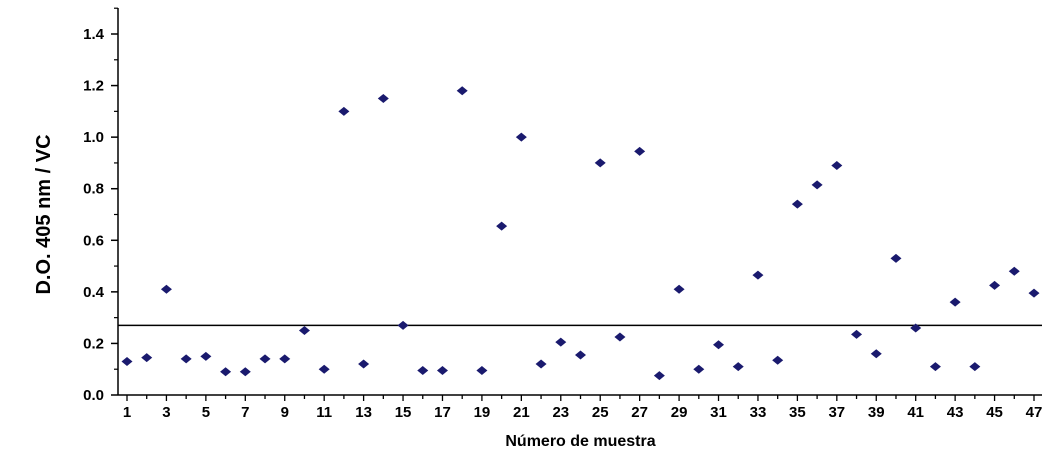  What do you see at coordinates (797, 412) in the screenshot?
I see `x-tick-label: 35` at bounding box center [797, 412].